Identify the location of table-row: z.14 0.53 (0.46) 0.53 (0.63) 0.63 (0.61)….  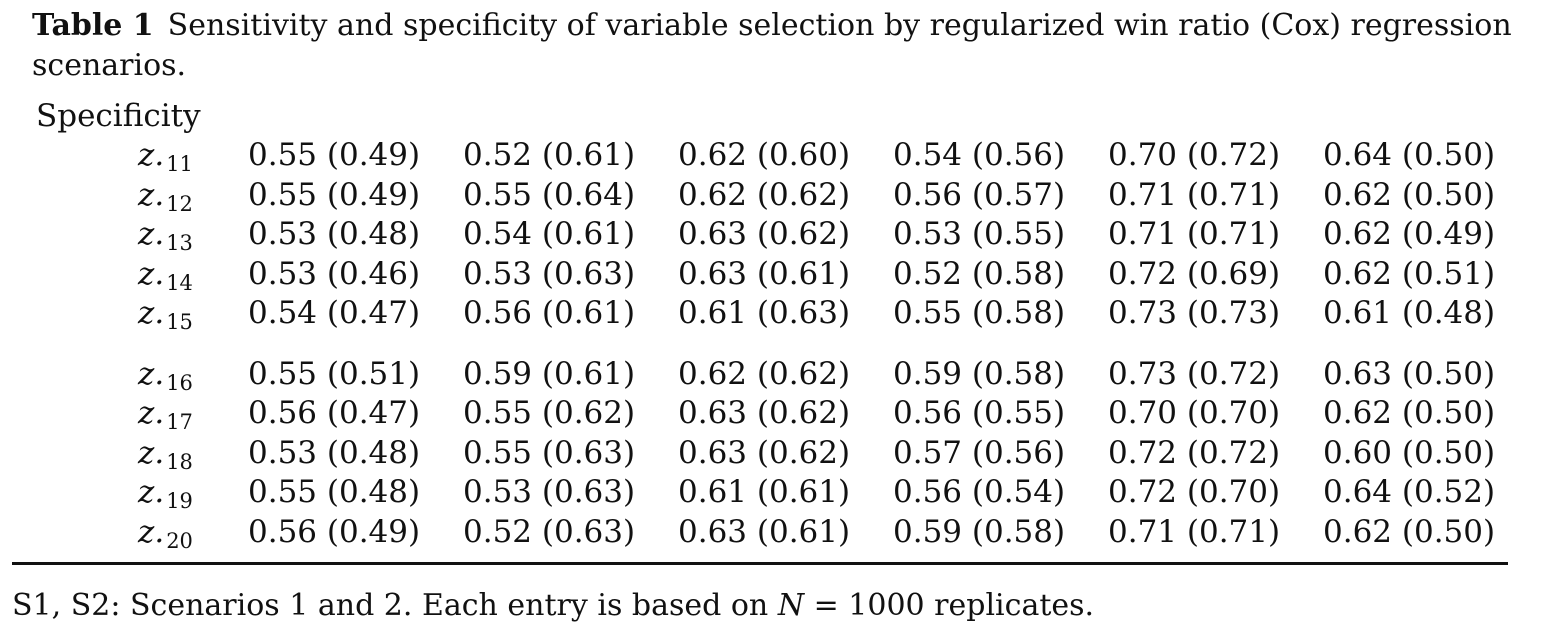
(774, 274).